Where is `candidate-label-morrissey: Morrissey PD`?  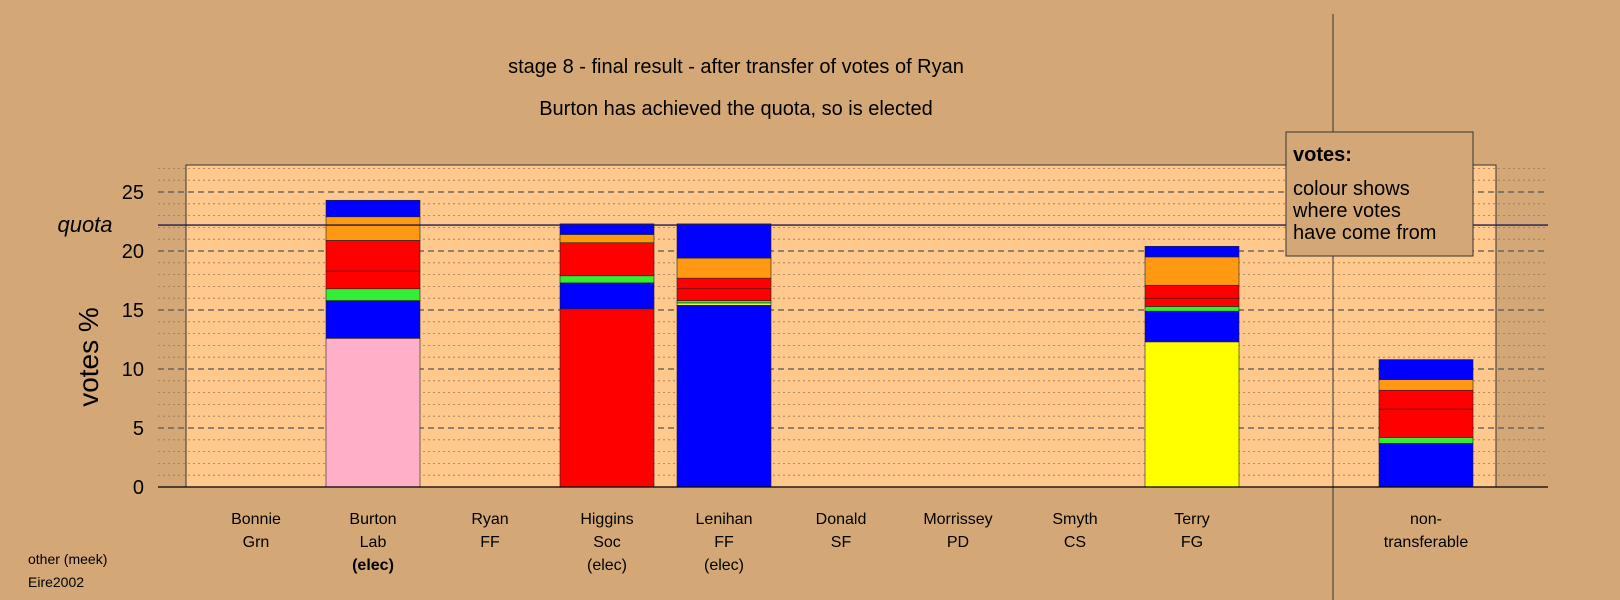
candidate-label-morrissey: Morrissey PD is located at coordinates (957, 531).